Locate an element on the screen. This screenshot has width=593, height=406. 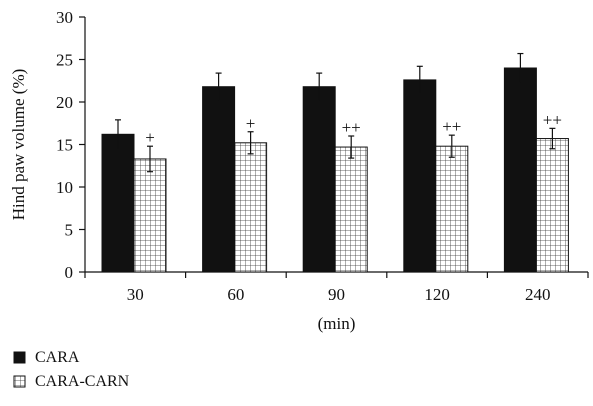
y-tick-label: 0 is located at coordinates (69, 272).